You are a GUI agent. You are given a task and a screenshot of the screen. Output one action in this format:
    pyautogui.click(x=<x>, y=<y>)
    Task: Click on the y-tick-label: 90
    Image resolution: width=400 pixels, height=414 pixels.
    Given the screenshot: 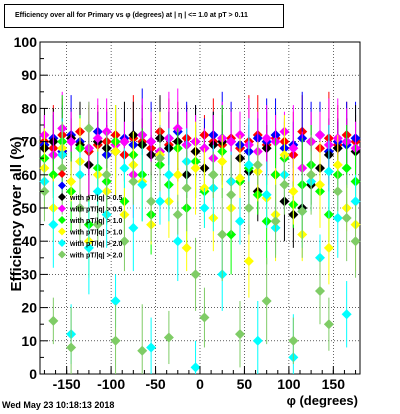 What is the action you would take?
    pyautogui.click(x=29, y=75)
    